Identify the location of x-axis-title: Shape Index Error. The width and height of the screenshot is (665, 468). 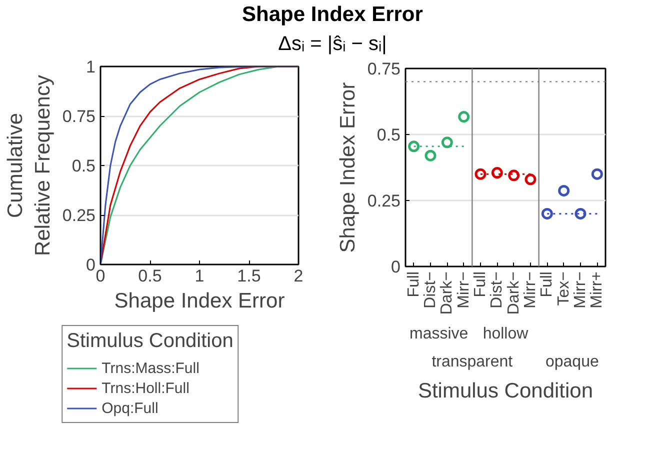
(199, 301).